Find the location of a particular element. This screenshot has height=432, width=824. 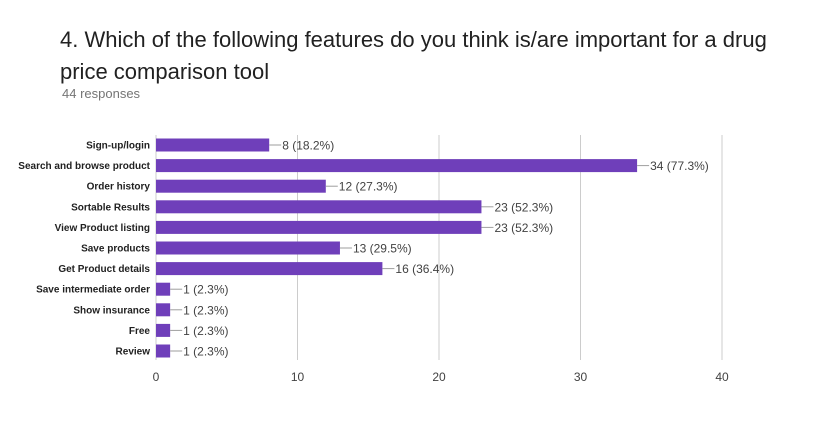

data-label: 8 (18.2%) is located at coordinates (308, 146).